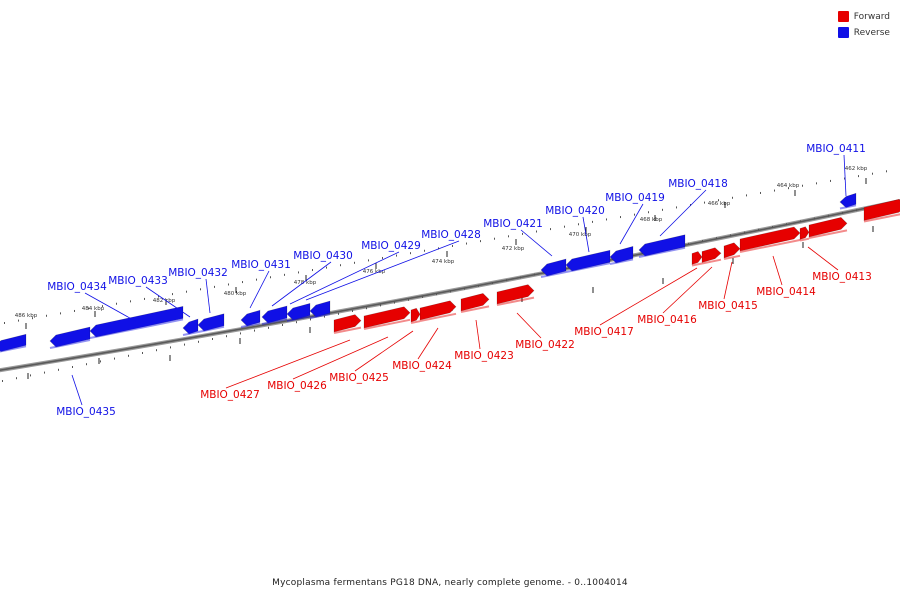  Describe the element at coordinates (604, 332) in the screenshot. I see `gene-label-MBIO_0417: MBIO_0417` at that location.